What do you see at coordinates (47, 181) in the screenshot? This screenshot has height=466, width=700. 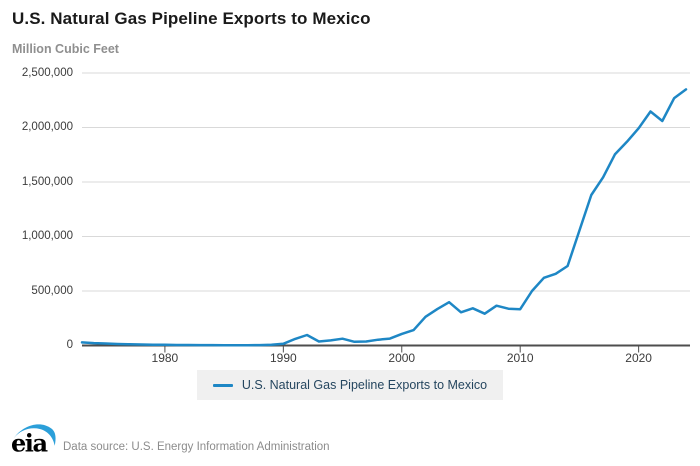 I see `y-tick-label: 1,500,000` at bounding box center [47, 181].